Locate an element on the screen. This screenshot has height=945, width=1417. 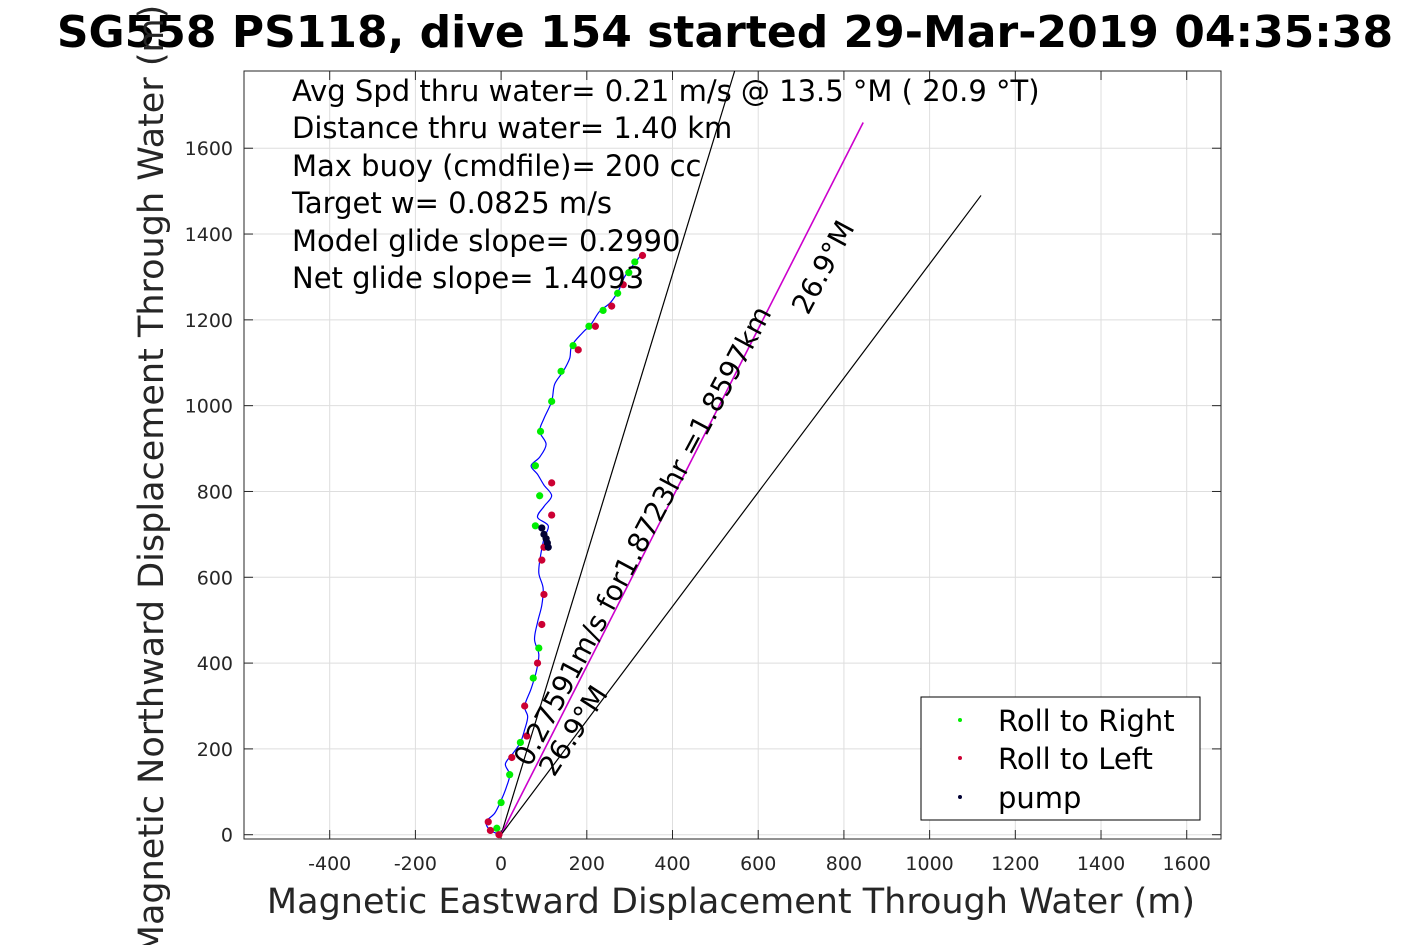
legend-marker-roll-right is located at coordinates (960, 720).